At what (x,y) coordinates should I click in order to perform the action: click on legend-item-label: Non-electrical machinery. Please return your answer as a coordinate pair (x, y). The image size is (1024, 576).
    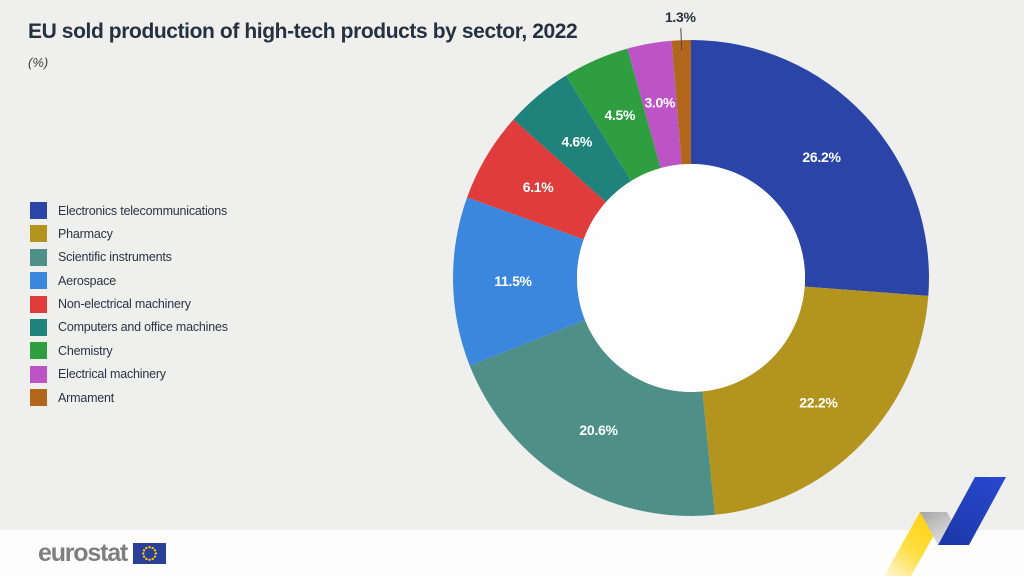
    Looking at the image, I should click on (124, 304).